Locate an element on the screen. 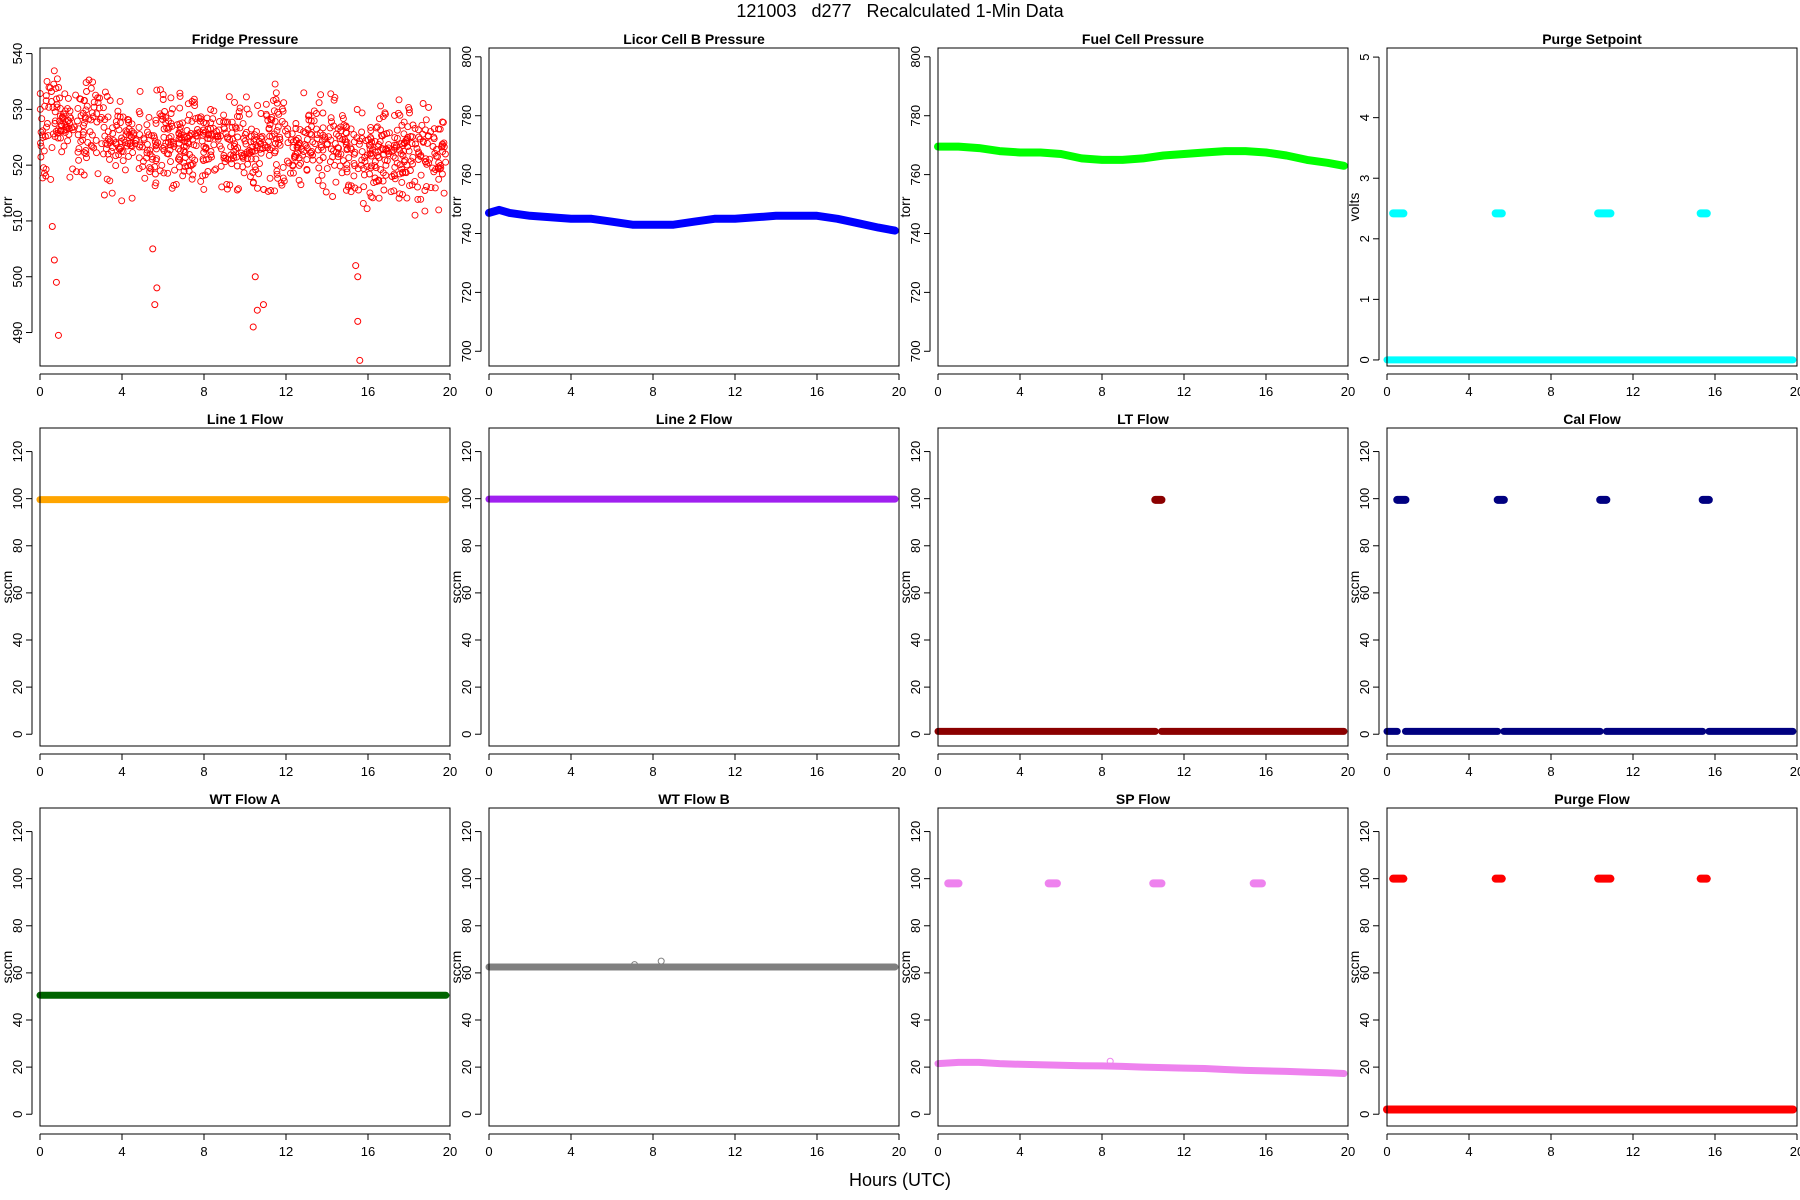 Image resolution: width=1800 pixels, height=1200 pixels. y-tick-label: 40 is located at coordinates (915, 1020).